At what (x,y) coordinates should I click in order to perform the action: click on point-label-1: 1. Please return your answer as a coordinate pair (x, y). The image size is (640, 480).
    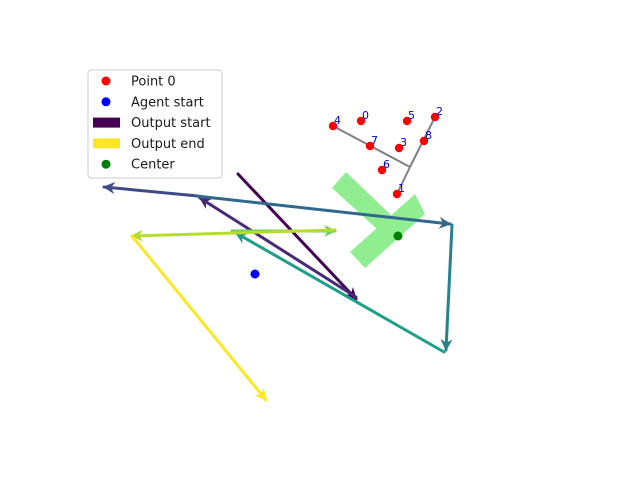
    Looking at the image, I should click on (401, 188).